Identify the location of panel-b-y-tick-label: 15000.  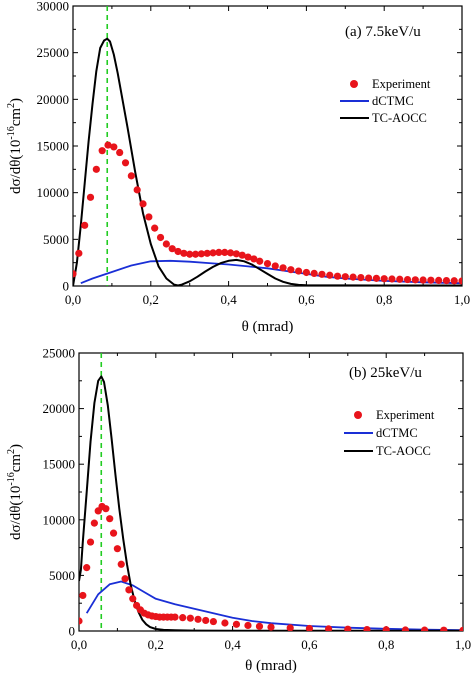
(59, 464).